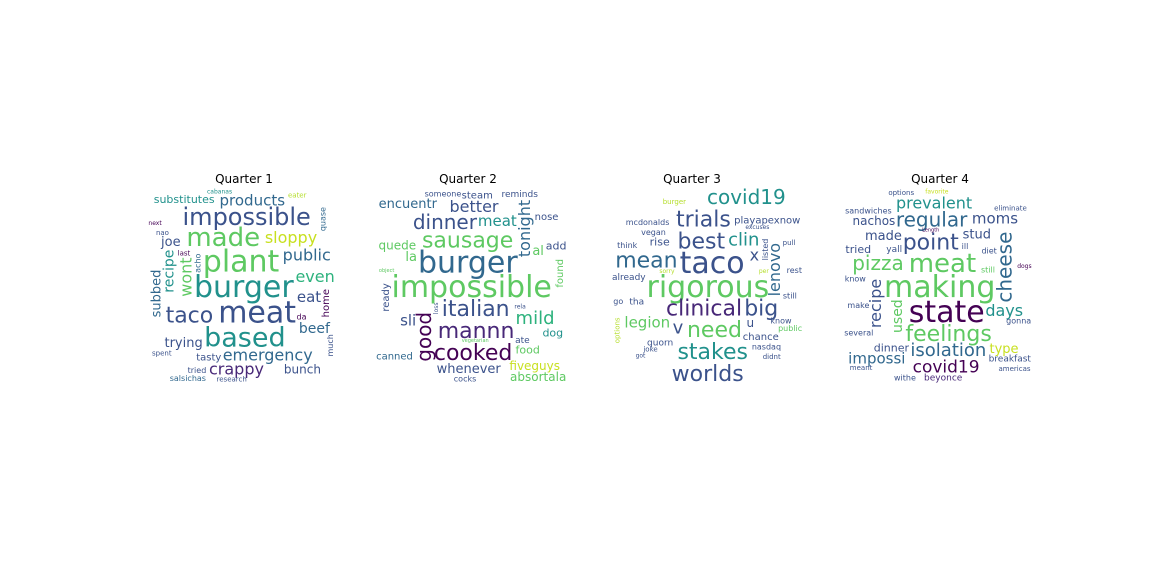 The width and height of the screenshot is (1152, 576). What do you see at coordinates (244, 179) in the screenshot?
I see `panel-title-q1: Quarter 1` at bounding box center [244, 179].